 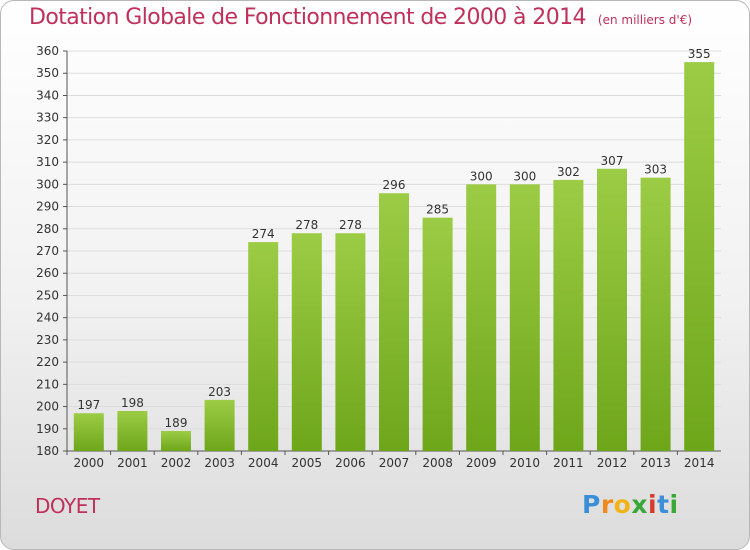 I want to click on y-tick-label: 260, so click(x=47, y=273).